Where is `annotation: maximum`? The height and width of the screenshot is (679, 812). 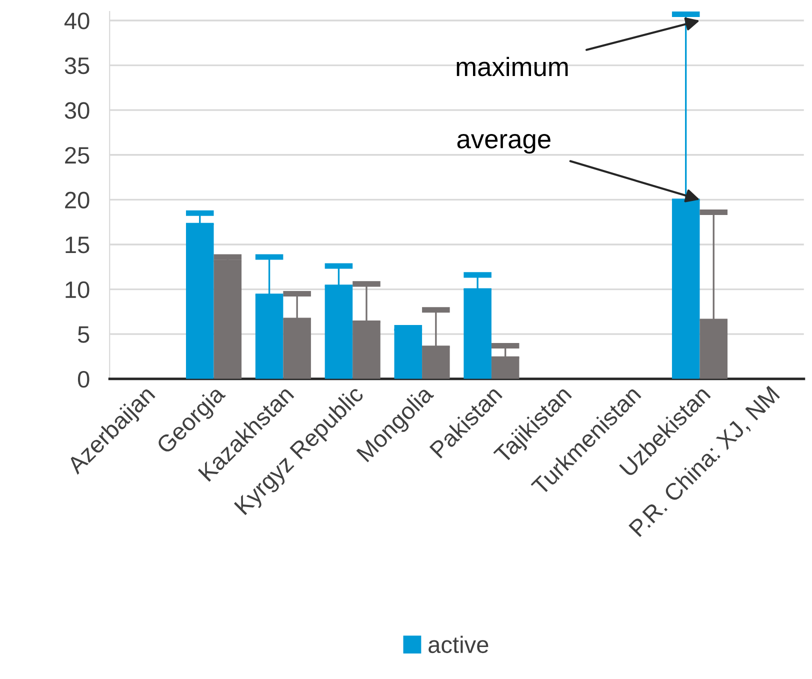
annotation: maximum is located at coordinates (512, 66).